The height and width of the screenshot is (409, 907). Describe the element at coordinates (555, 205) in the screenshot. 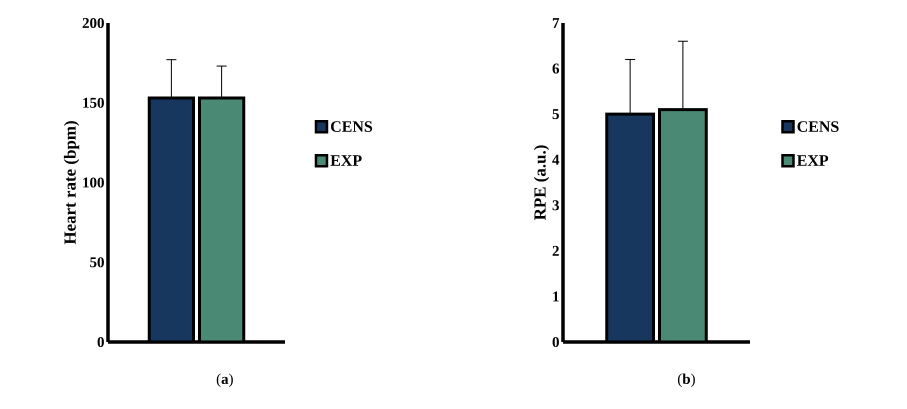

I see `y-tick-label: 3` at that location.